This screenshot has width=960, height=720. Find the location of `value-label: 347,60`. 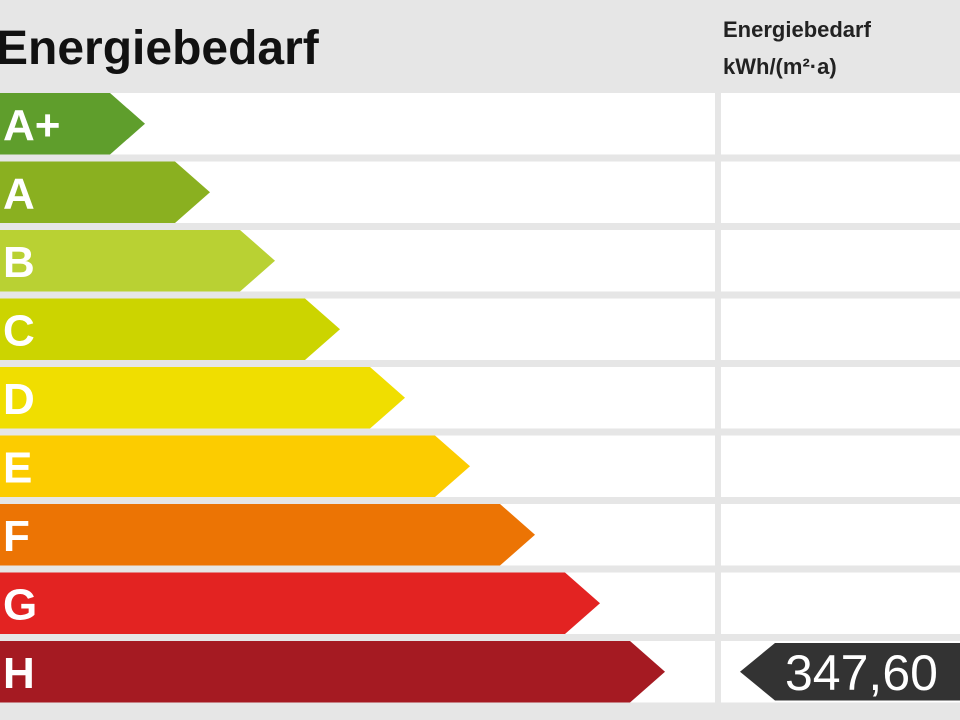

value-label: 347,60 is located at coordinates (861, 673).